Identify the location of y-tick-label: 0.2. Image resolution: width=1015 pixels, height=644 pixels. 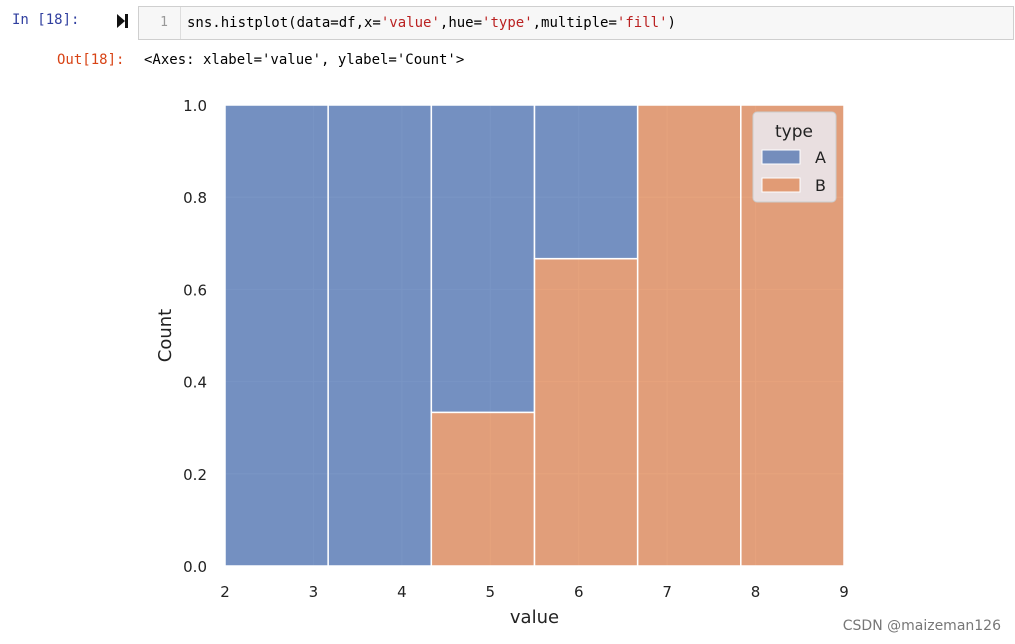
(195, 475).